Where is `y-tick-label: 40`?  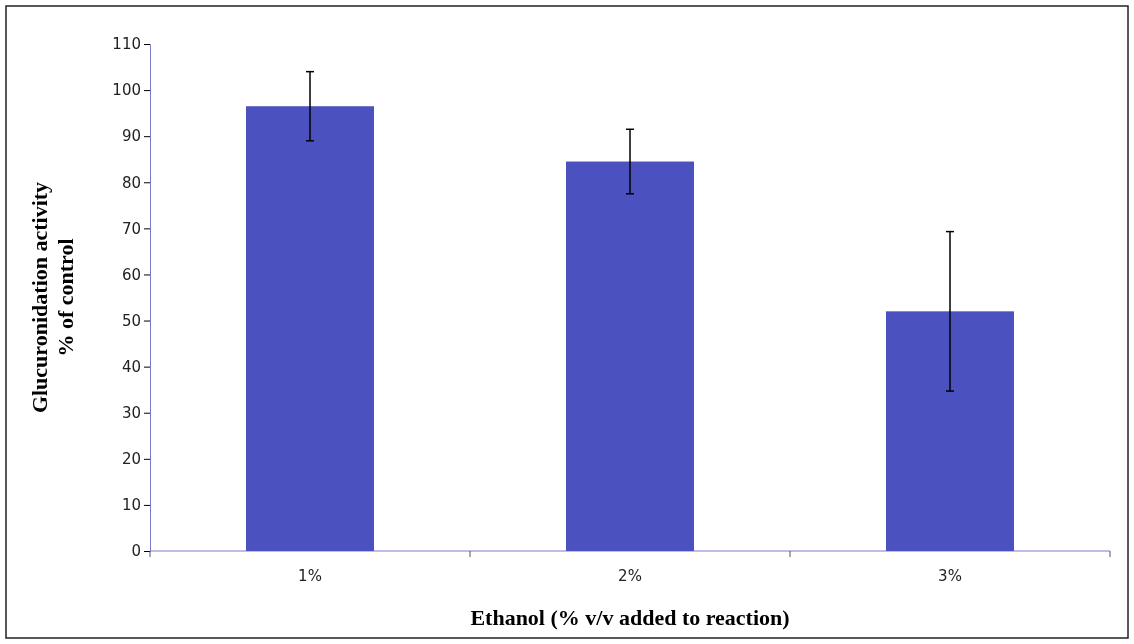 y-tick-label: 40 is located at coordinates (131, 366).